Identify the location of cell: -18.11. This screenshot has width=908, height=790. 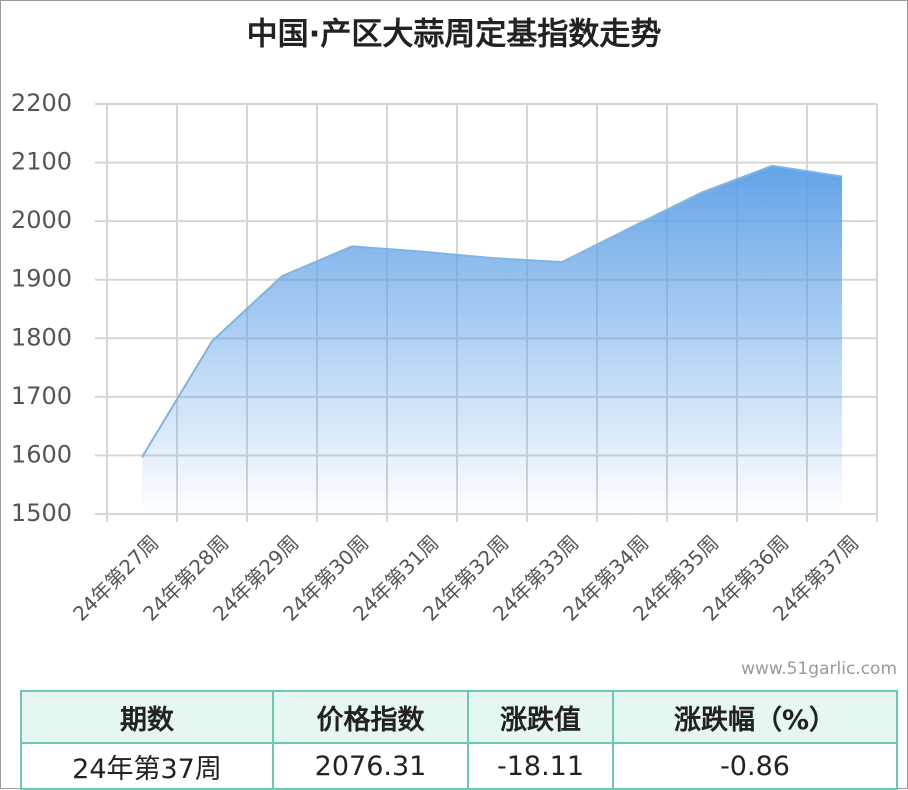
(540, 766).